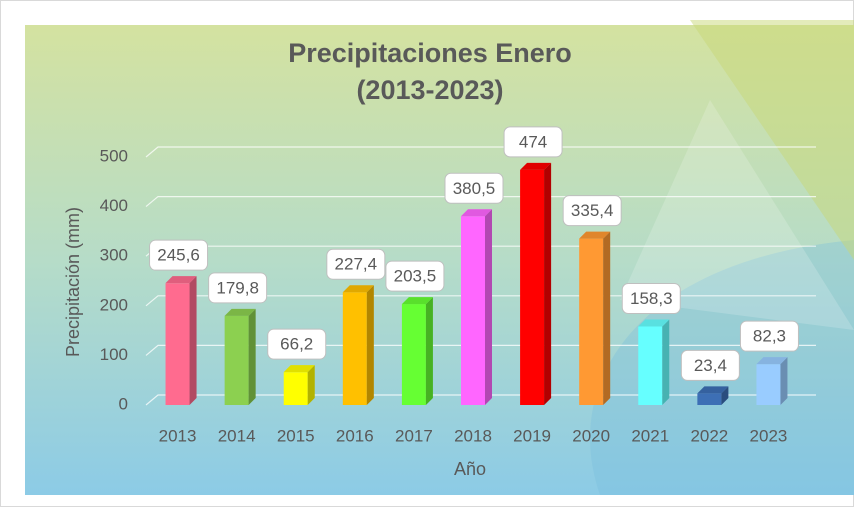 The height and width of the screenshot is (507, 854). What do you see at coordinates (591, 435) in the screenshot?
I see `x-tick-label: 2020` at bounding box center [591, 435].